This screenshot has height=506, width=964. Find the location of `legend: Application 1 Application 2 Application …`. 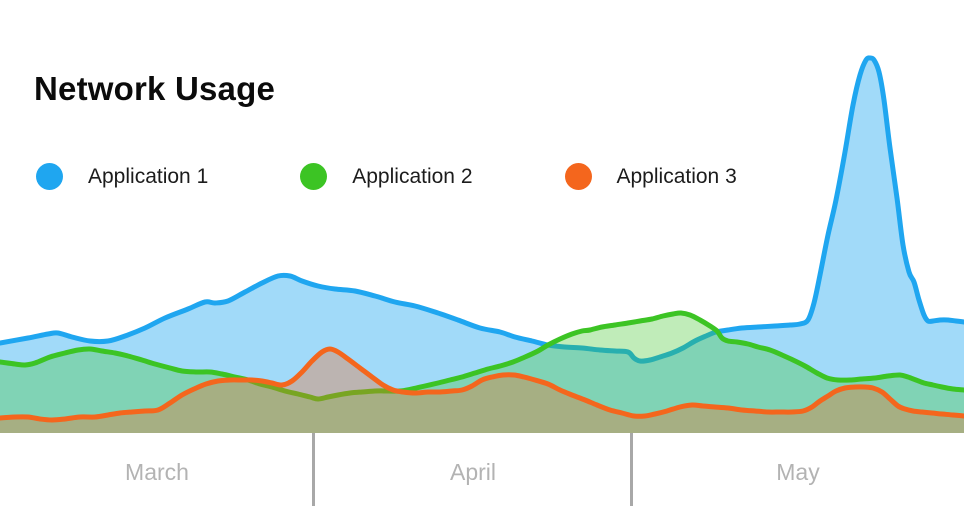

legend: Application 1 Application 2 Application … is located at coordinates (386, 176).